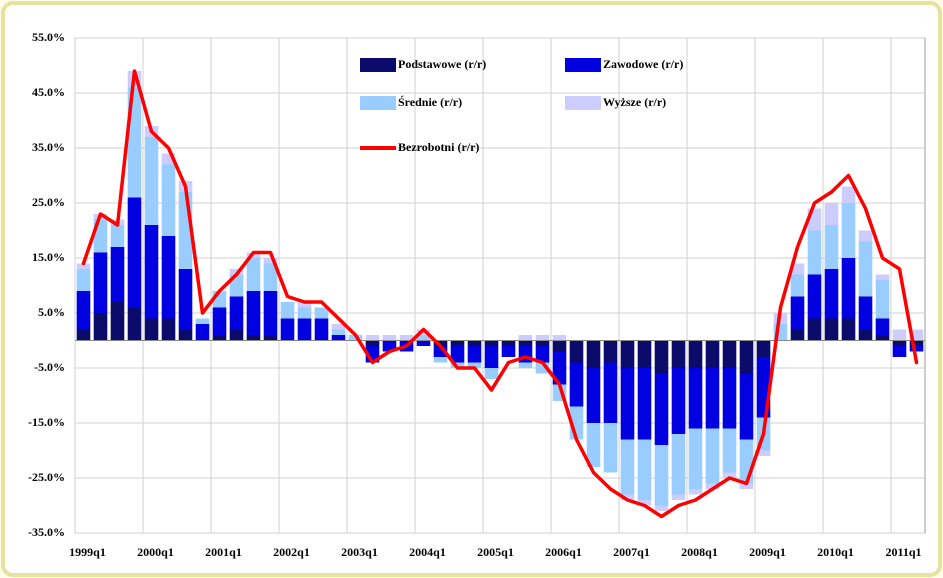 The width and height of the screenshot is (943, 578). I want to click on y-tick-label: 45.0%, so click(48, 92).